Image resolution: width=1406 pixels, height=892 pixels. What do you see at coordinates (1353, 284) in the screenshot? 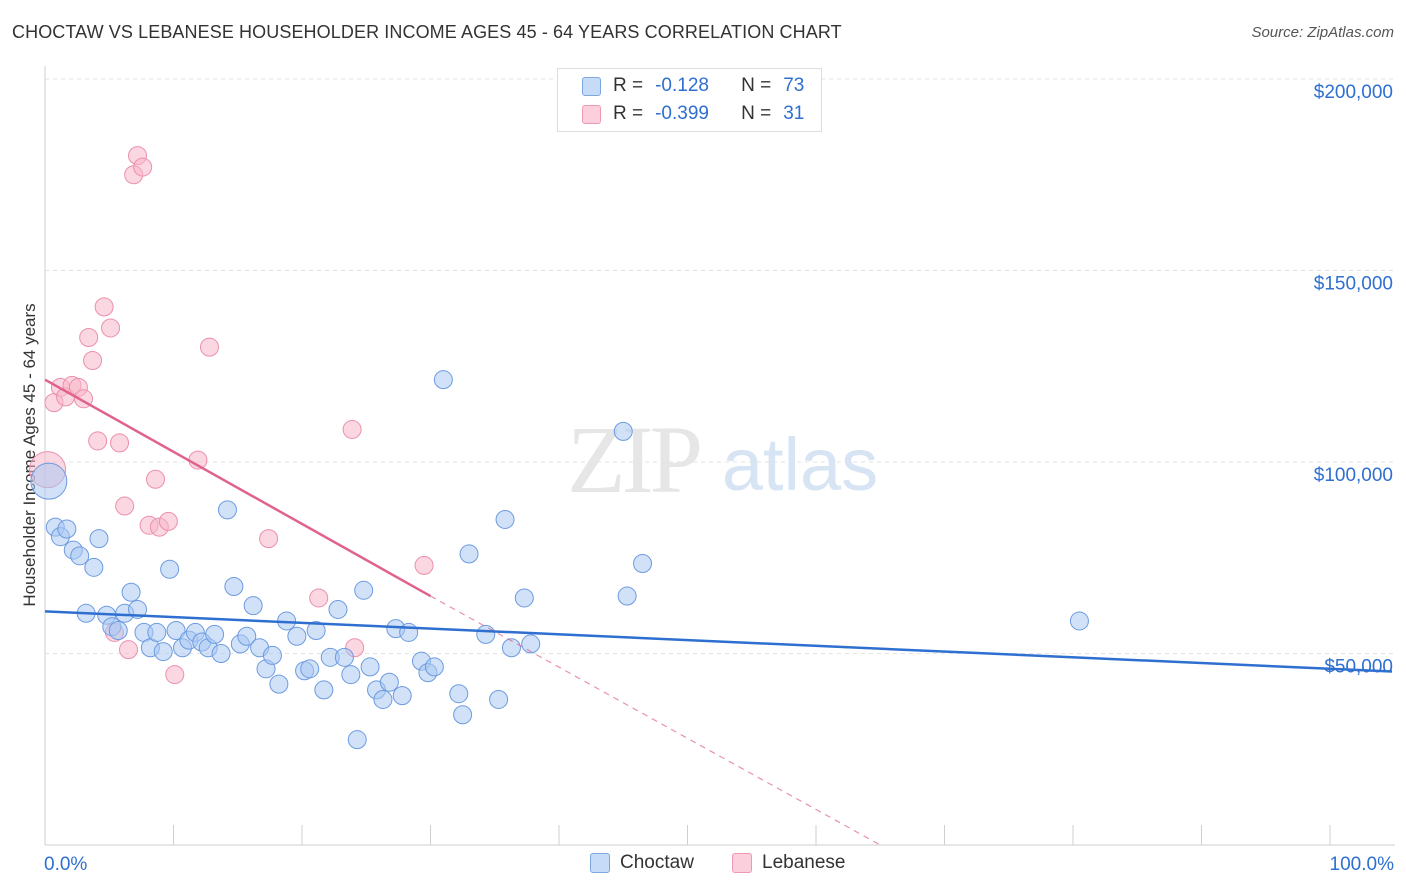
I see `y-tick-label: $150,000` at bounding box center [1353, 284].